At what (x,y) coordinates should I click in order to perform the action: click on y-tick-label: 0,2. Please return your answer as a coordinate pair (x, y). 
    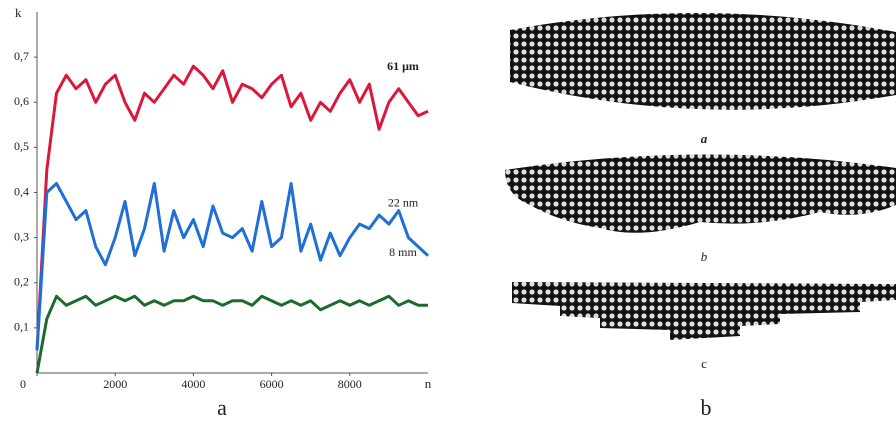
    Looking at the image, I should click on (21, 282).